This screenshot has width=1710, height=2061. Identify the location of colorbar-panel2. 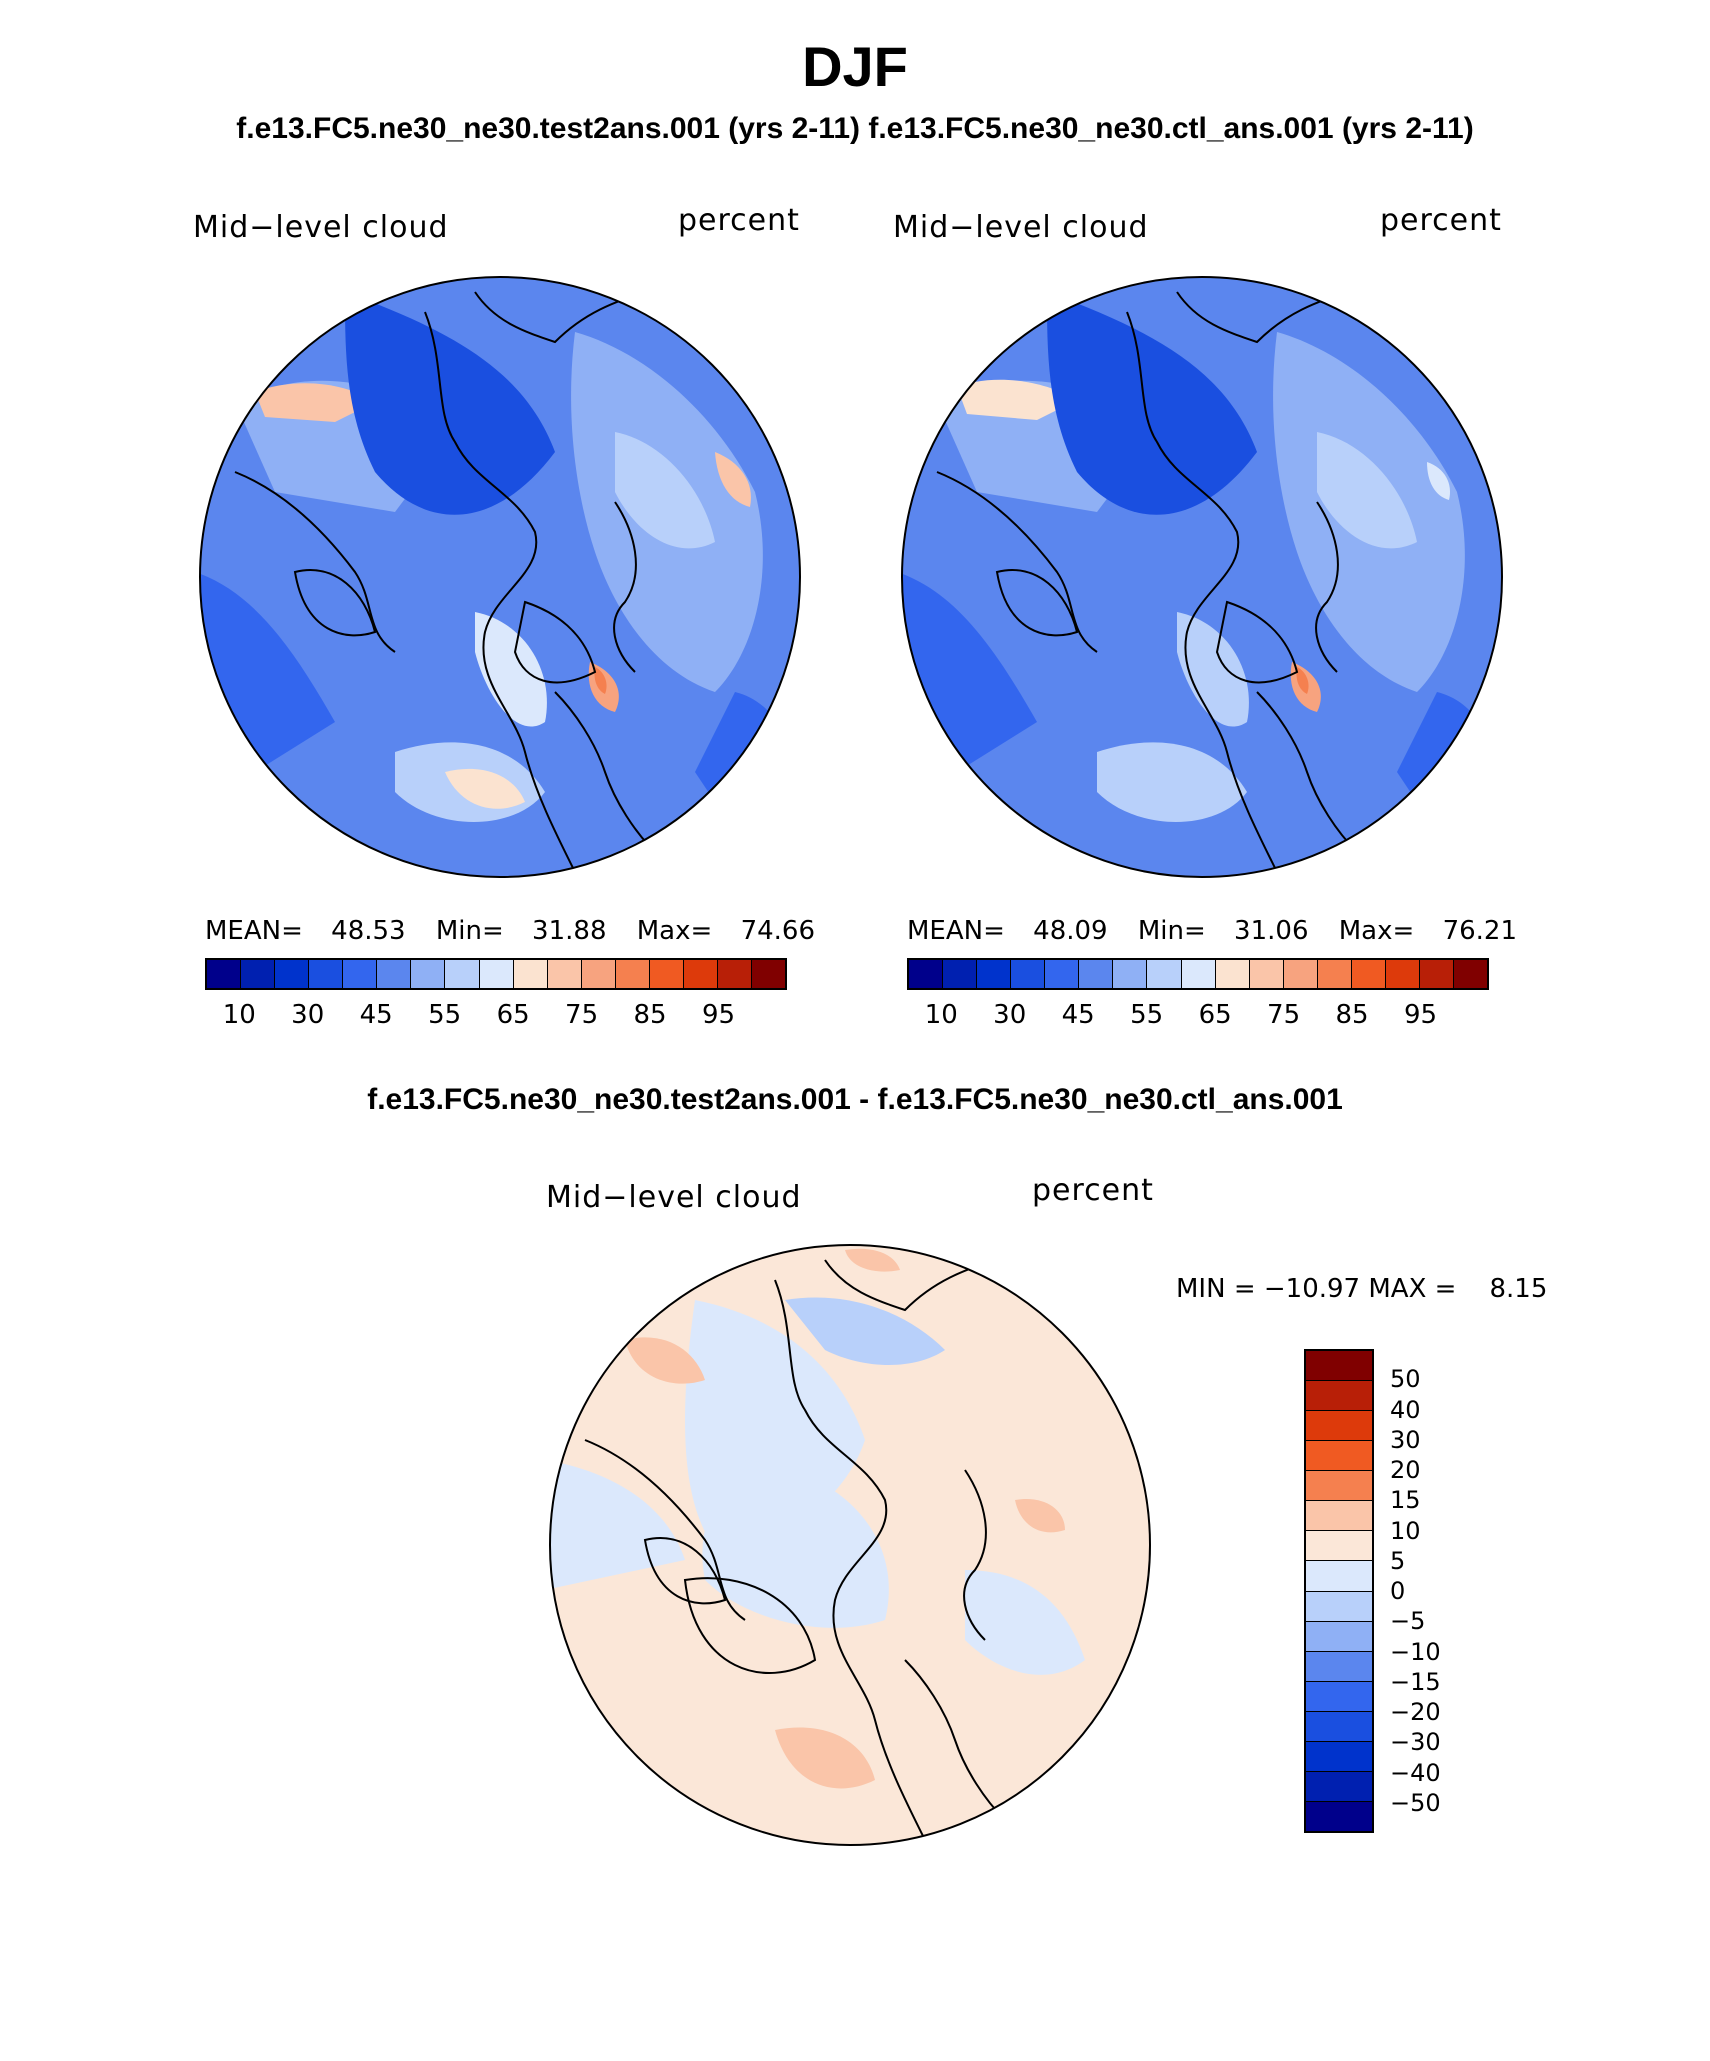
(1198, 974).